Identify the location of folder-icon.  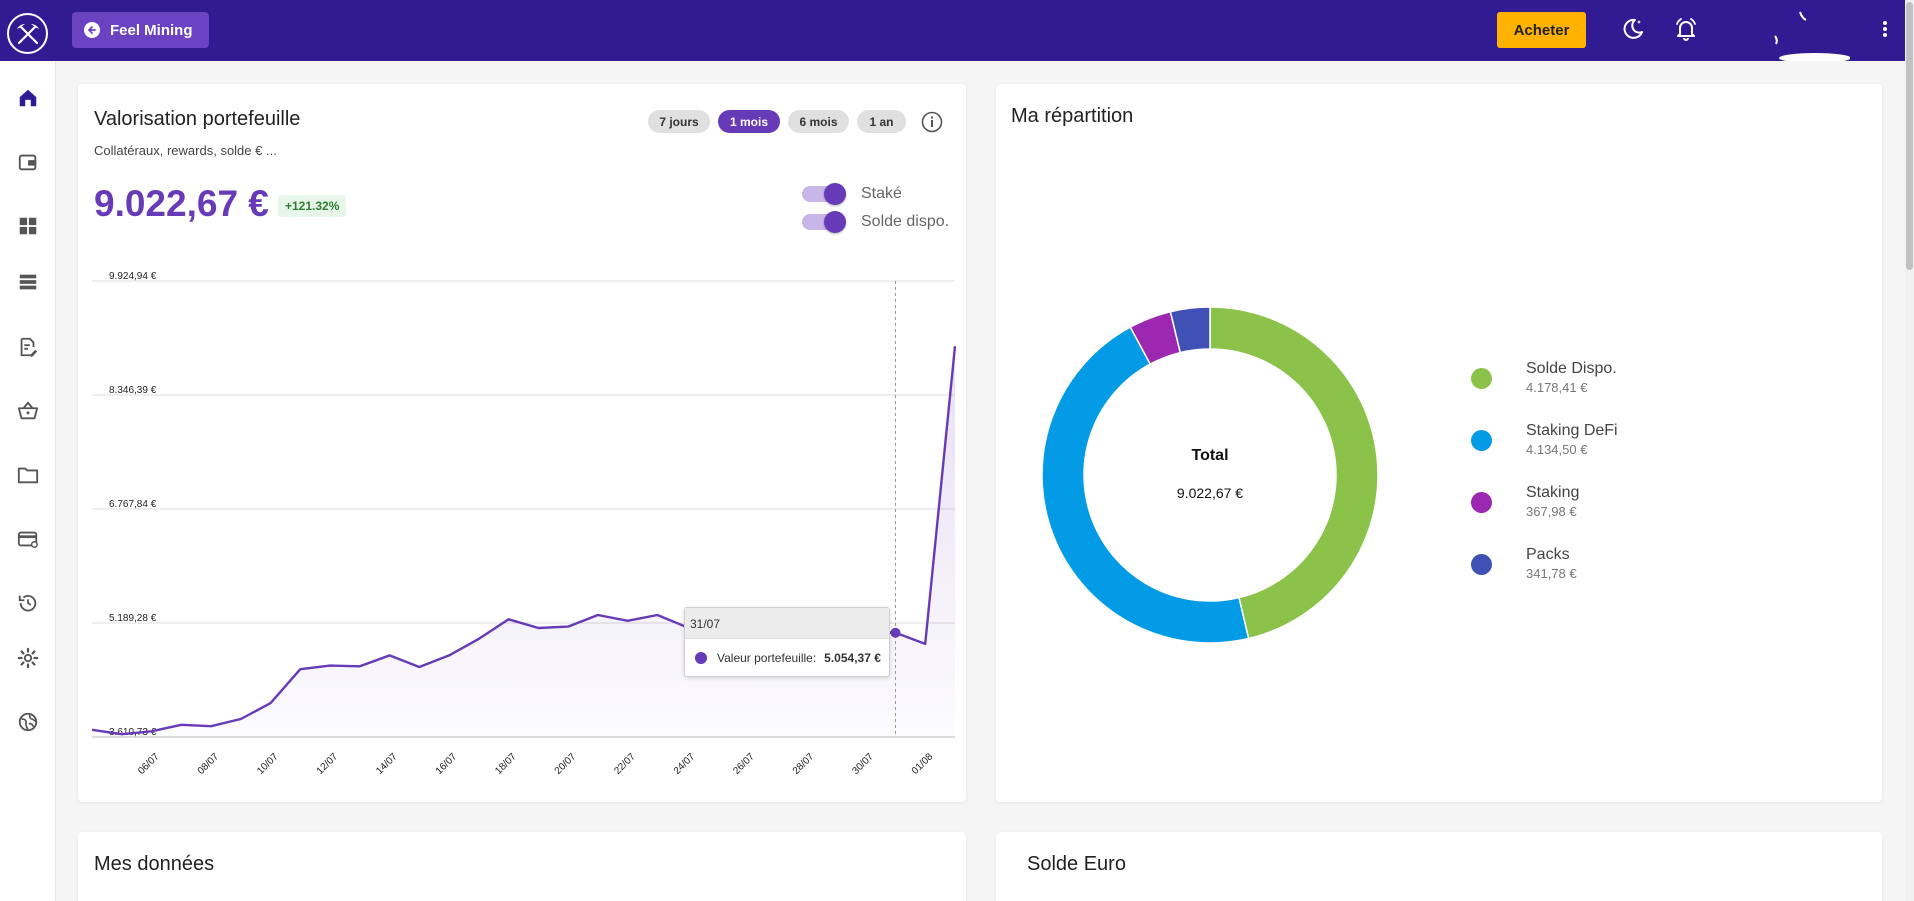
(28, 475).